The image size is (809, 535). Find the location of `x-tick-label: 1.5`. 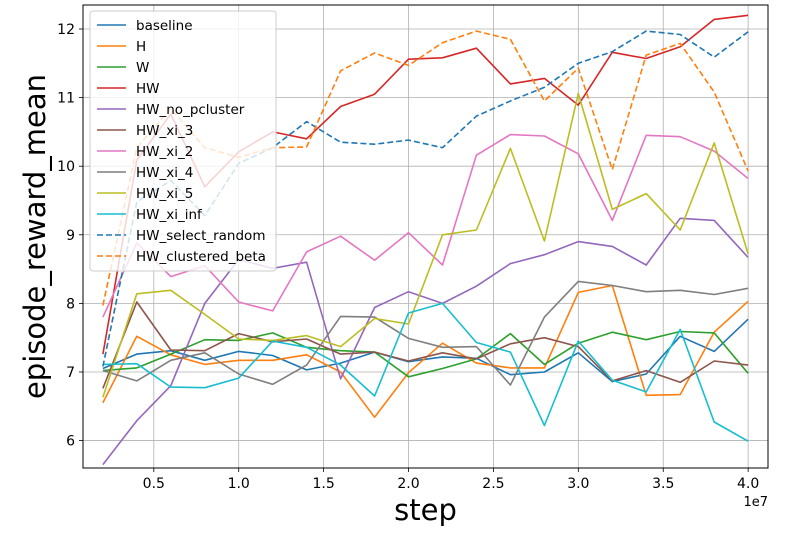

x-tick-label: 1.5 is located at coordinates (323, 484).